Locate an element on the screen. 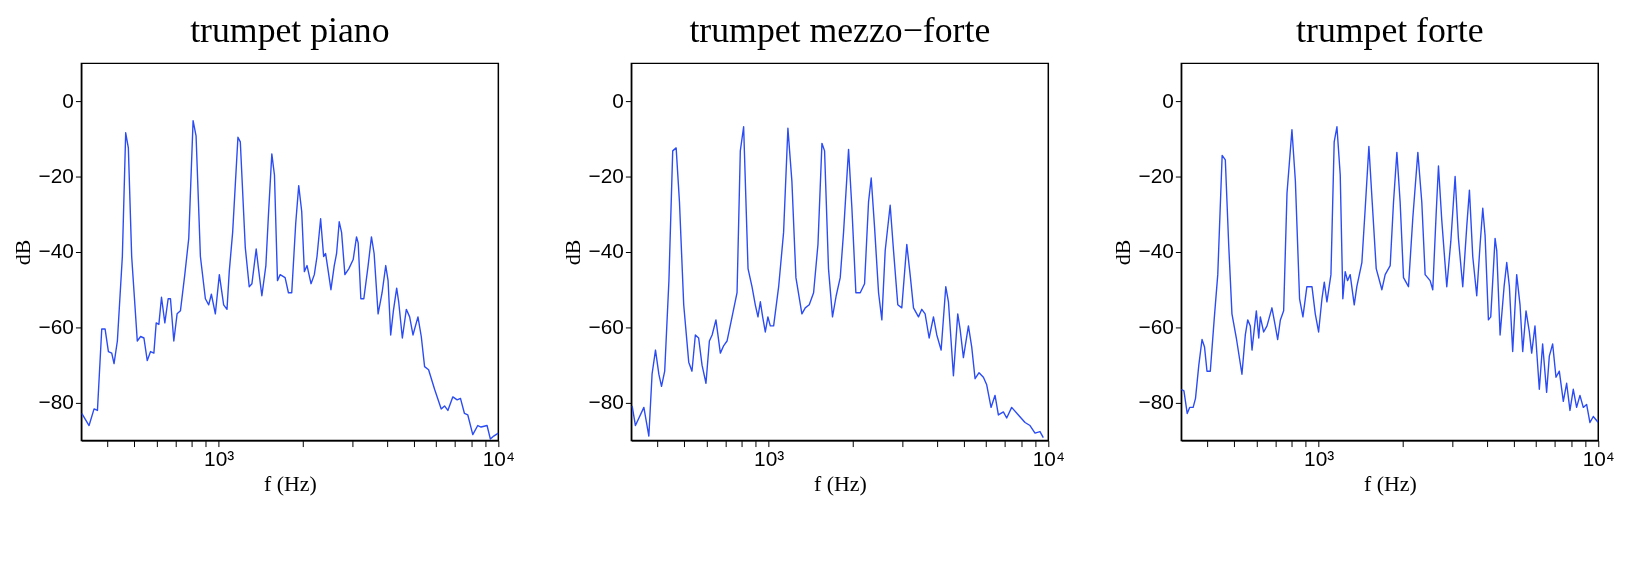 Image resolution: width=1635 pixels, height=576 pixels. chart-title: trumpet mezzo−forte is located at coordinates (840, 29).